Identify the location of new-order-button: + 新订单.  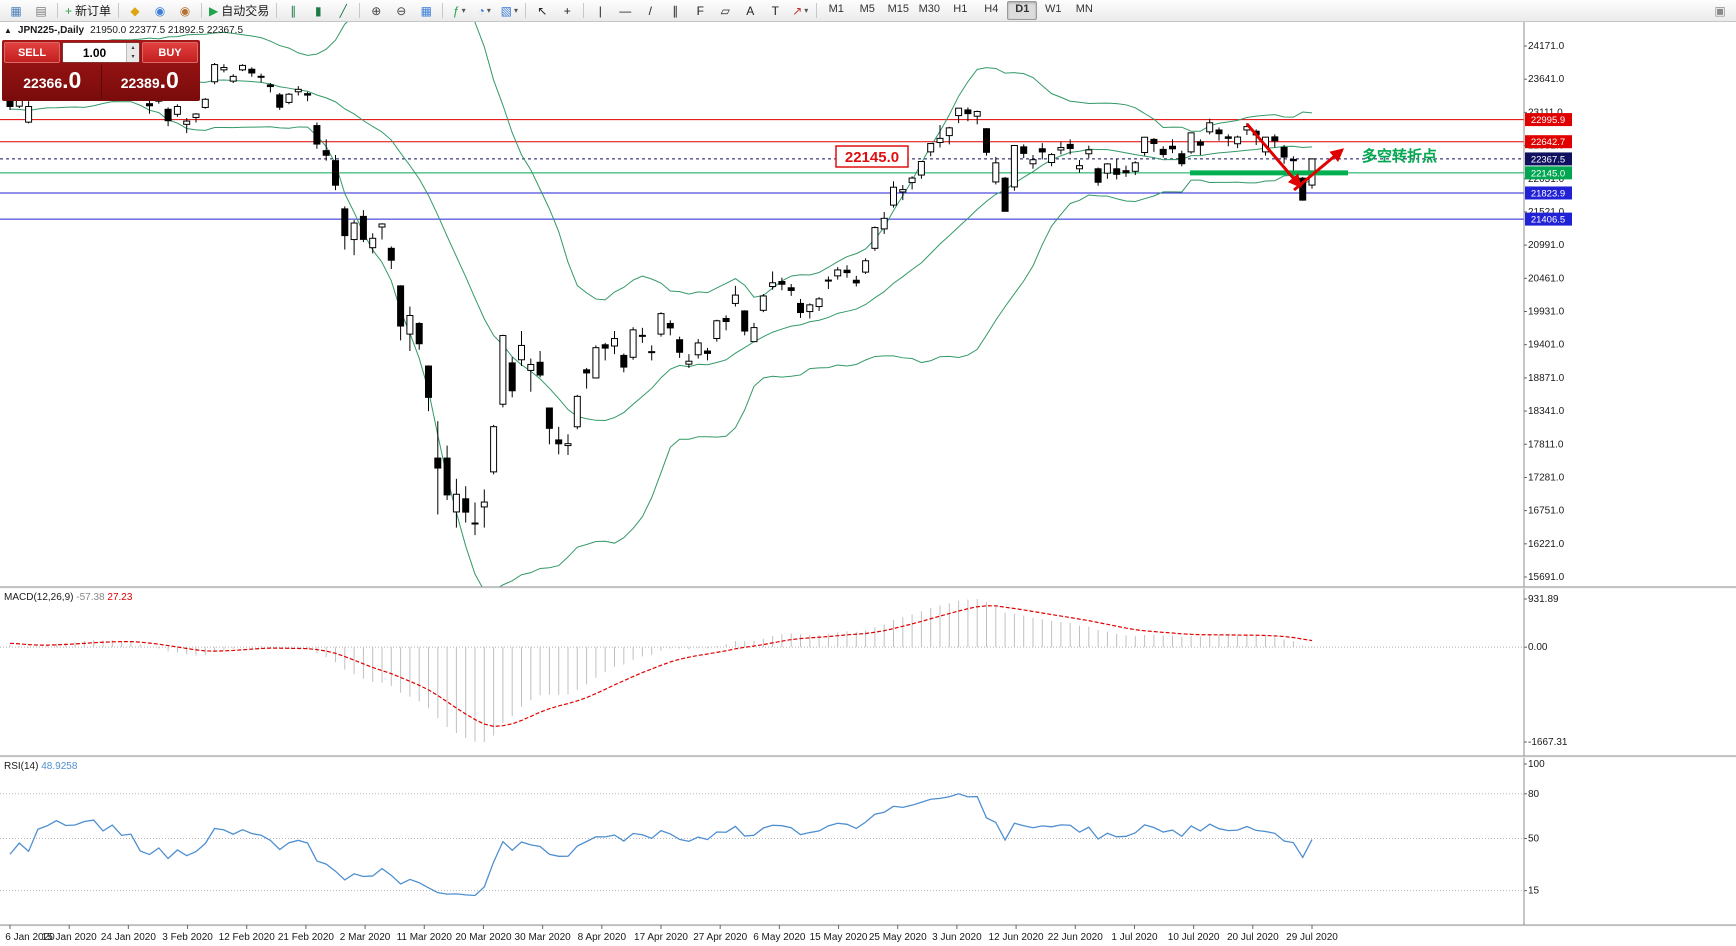
(88, 11).